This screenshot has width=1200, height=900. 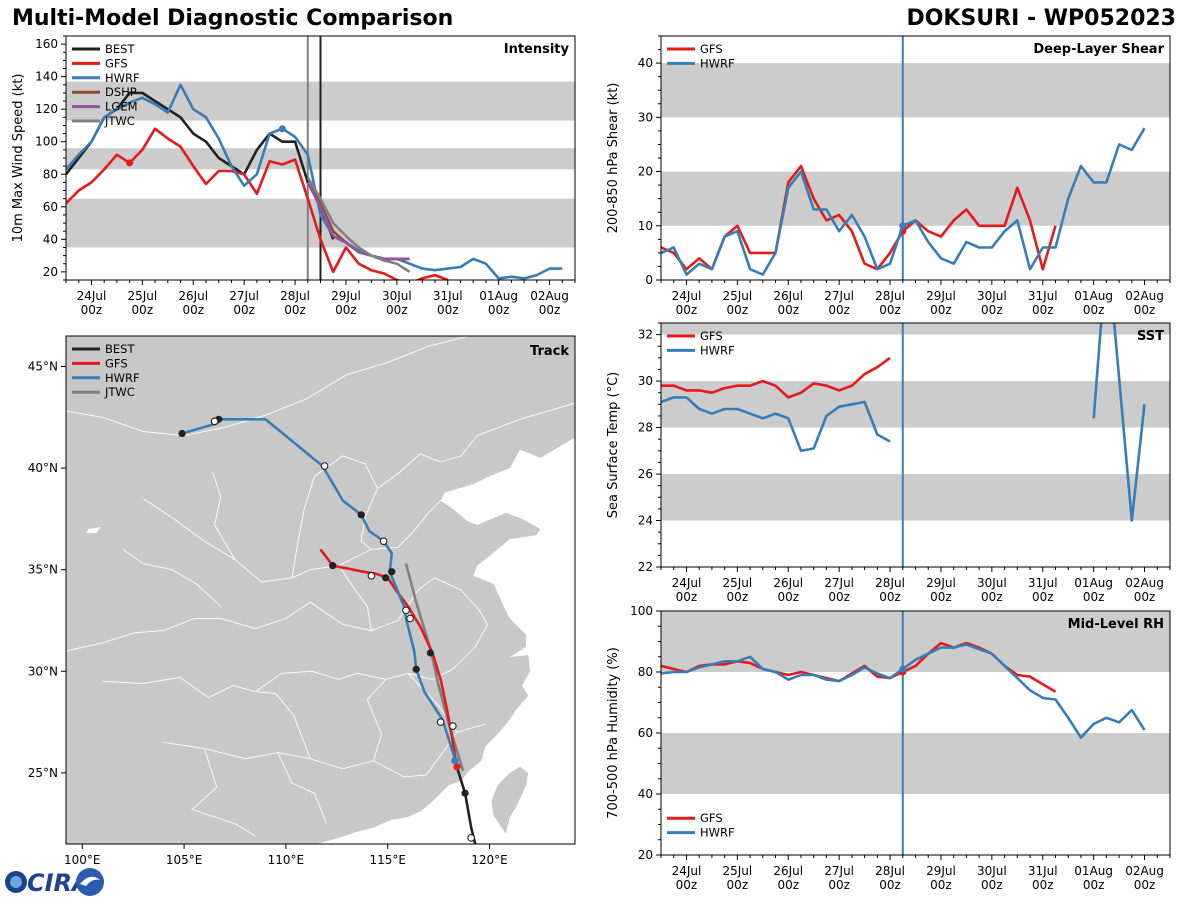 What do you see at coordinates (1119, 422) in the screenshot?
I see `series-line-hwrf` at bounding box center [1119, 422].